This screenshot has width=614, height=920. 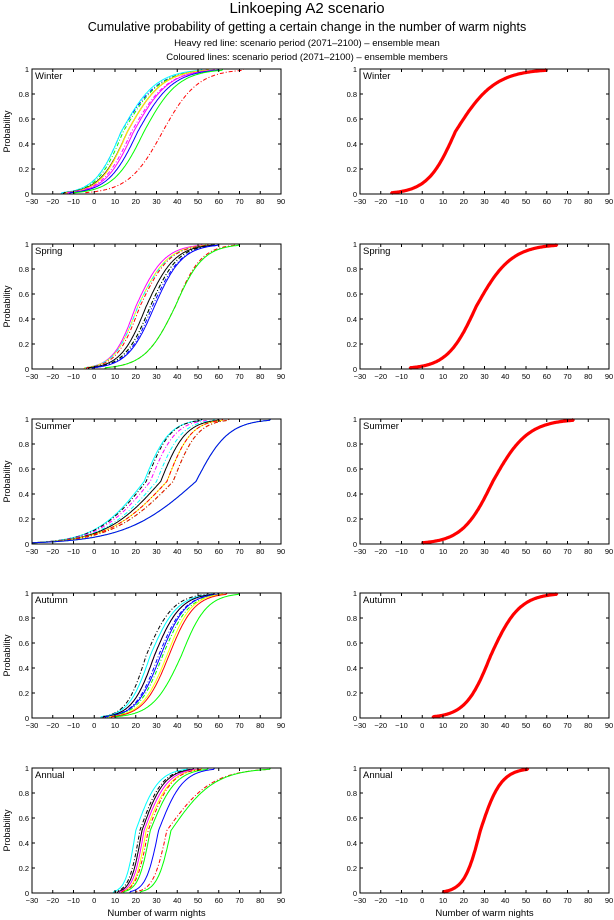 I want to click on mean-panel-annual-axes, so click(x=484, y=830).